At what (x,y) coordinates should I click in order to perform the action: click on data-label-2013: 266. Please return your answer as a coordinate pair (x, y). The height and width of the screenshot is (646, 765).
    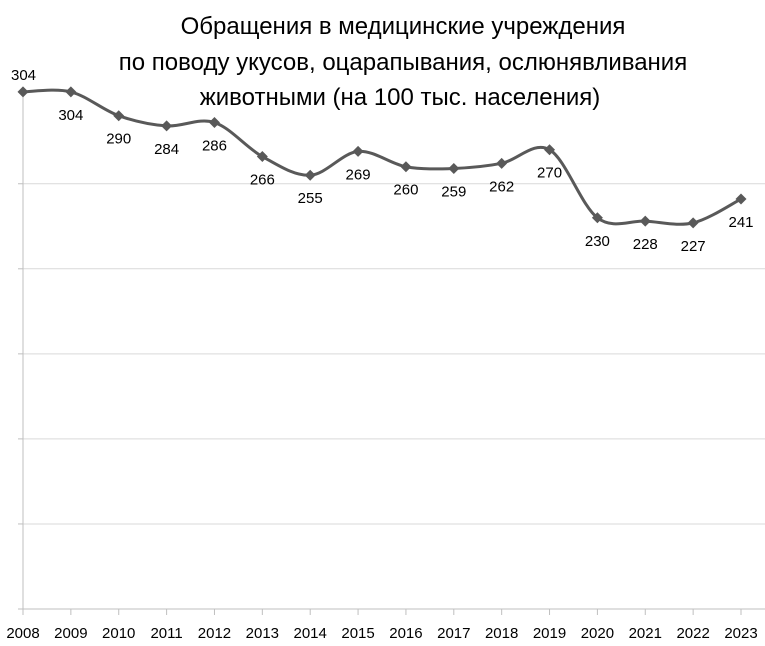
    Looking at the image, I should click on (262, 180).